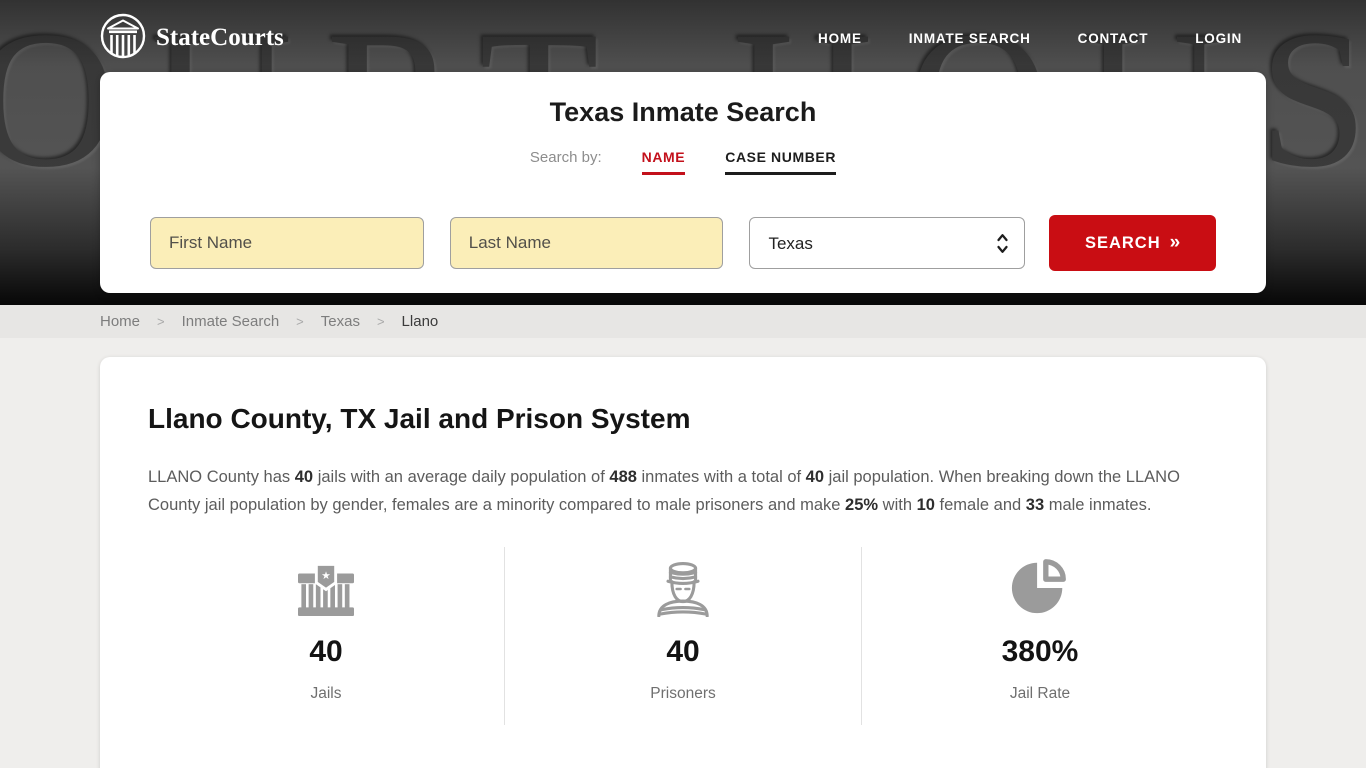 This screenshot has height=768, width=1366. I want to click on stat-jail-rate: 380% Jail Rate, so click(1039, 635).